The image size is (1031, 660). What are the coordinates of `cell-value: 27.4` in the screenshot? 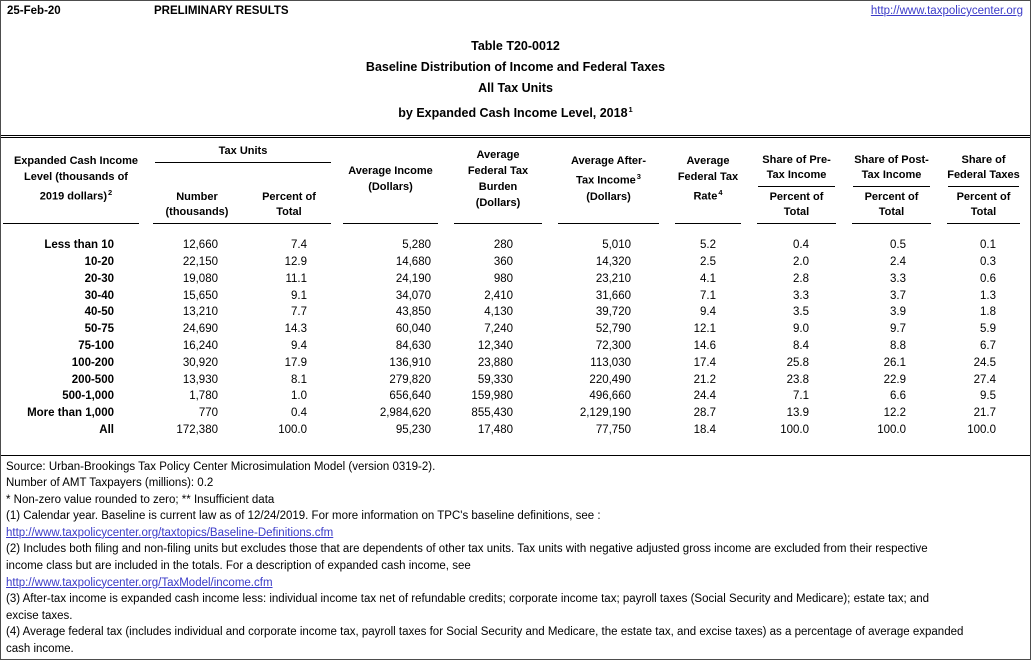 It's located at (984, 379).